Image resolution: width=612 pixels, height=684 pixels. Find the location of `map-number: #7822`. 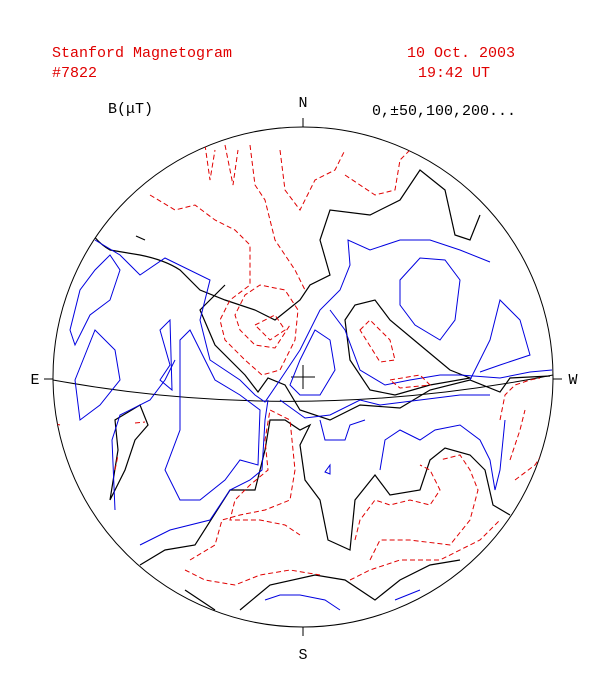

map-number: #7822 is located at coordinates (74, 73).